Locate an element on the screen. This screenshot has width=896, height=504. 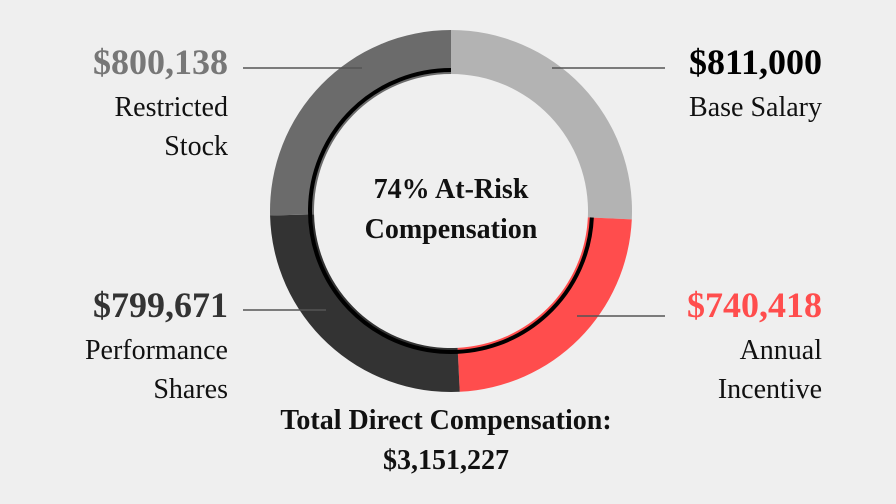
center-label: 74% At-Risk Compensation is located at coordinates (451, 209).